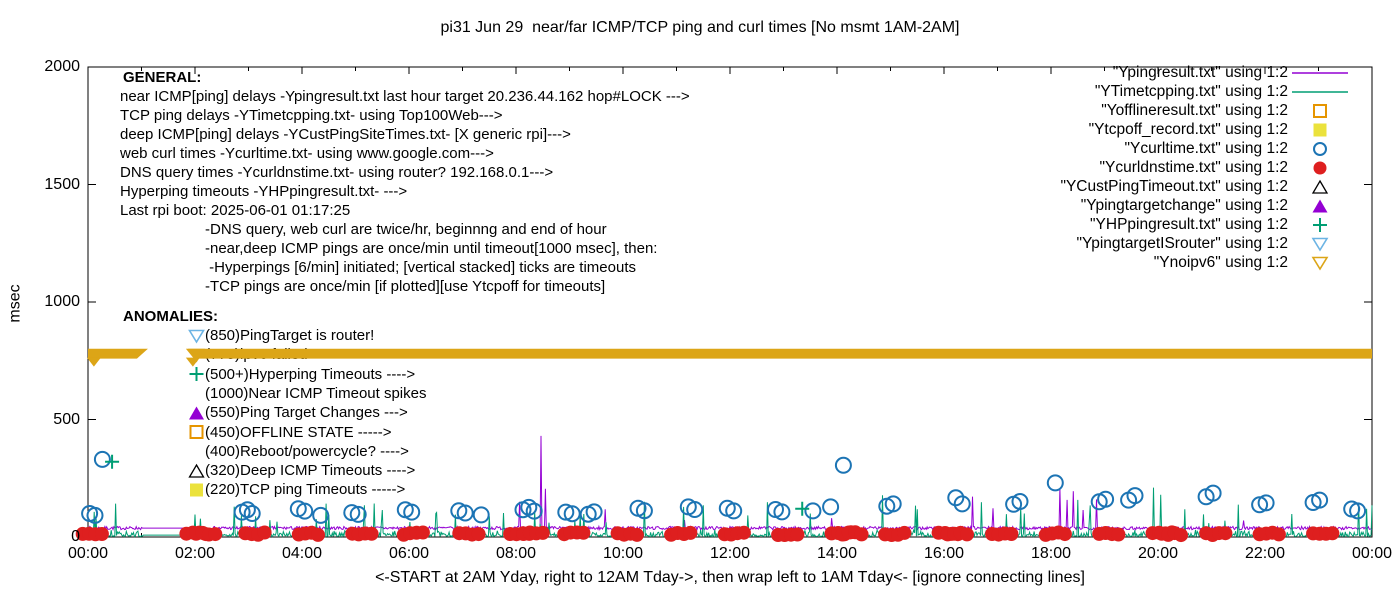  What do you see at coordinates (730, 553) in the screenshot?
I see `x-tick-label: 12:00` at bounding box center [730, 553].